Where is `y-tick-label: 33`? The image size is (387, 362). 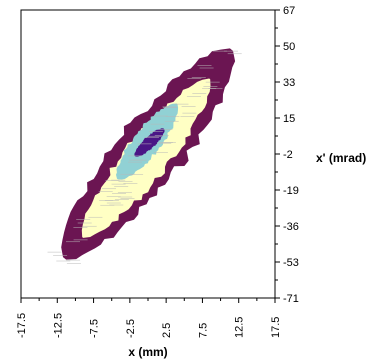
y-tick-label: 33 is located at coordinates (289, 83).